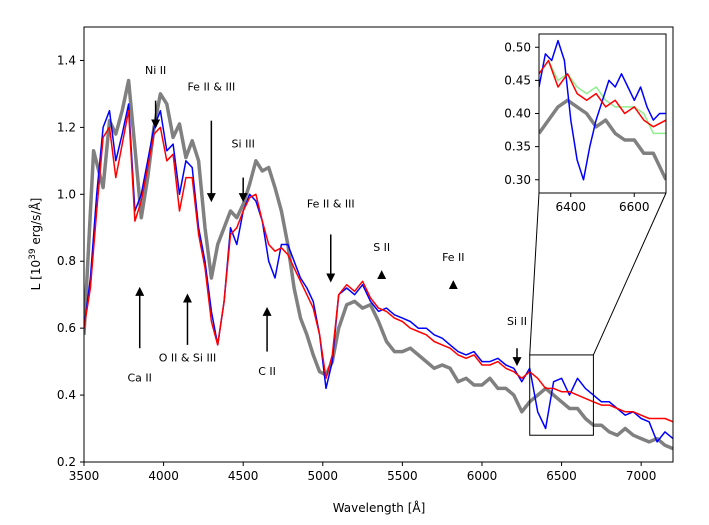  I want to click on y-axis-label-suffix: erg/s/Å], so click(35, 223).